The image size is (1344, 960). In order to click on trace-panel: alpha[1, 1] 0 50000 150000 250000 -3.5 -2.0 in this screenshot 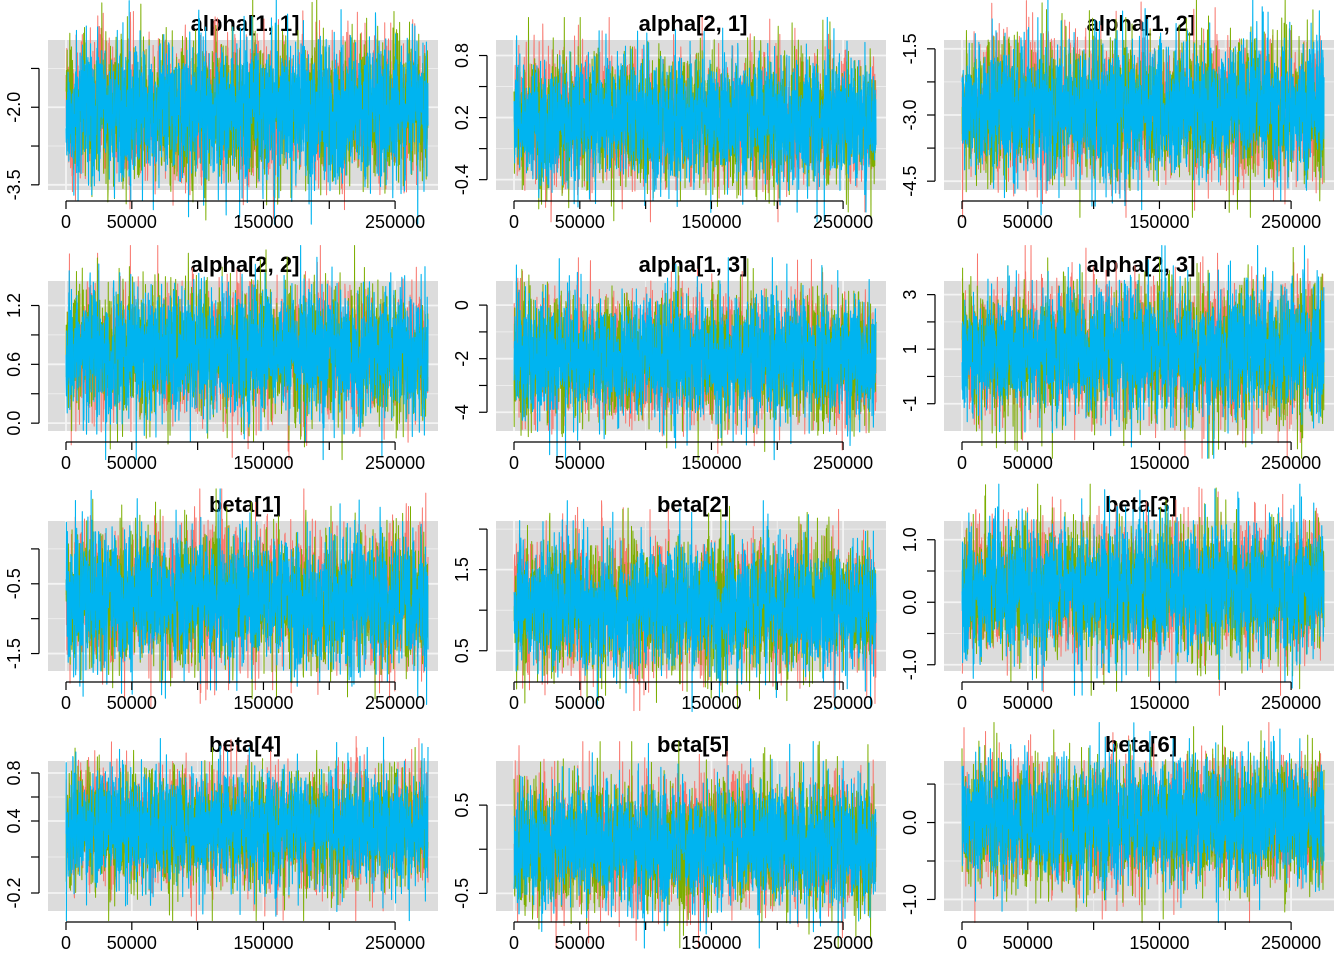, I will do `click(221, 116)`.